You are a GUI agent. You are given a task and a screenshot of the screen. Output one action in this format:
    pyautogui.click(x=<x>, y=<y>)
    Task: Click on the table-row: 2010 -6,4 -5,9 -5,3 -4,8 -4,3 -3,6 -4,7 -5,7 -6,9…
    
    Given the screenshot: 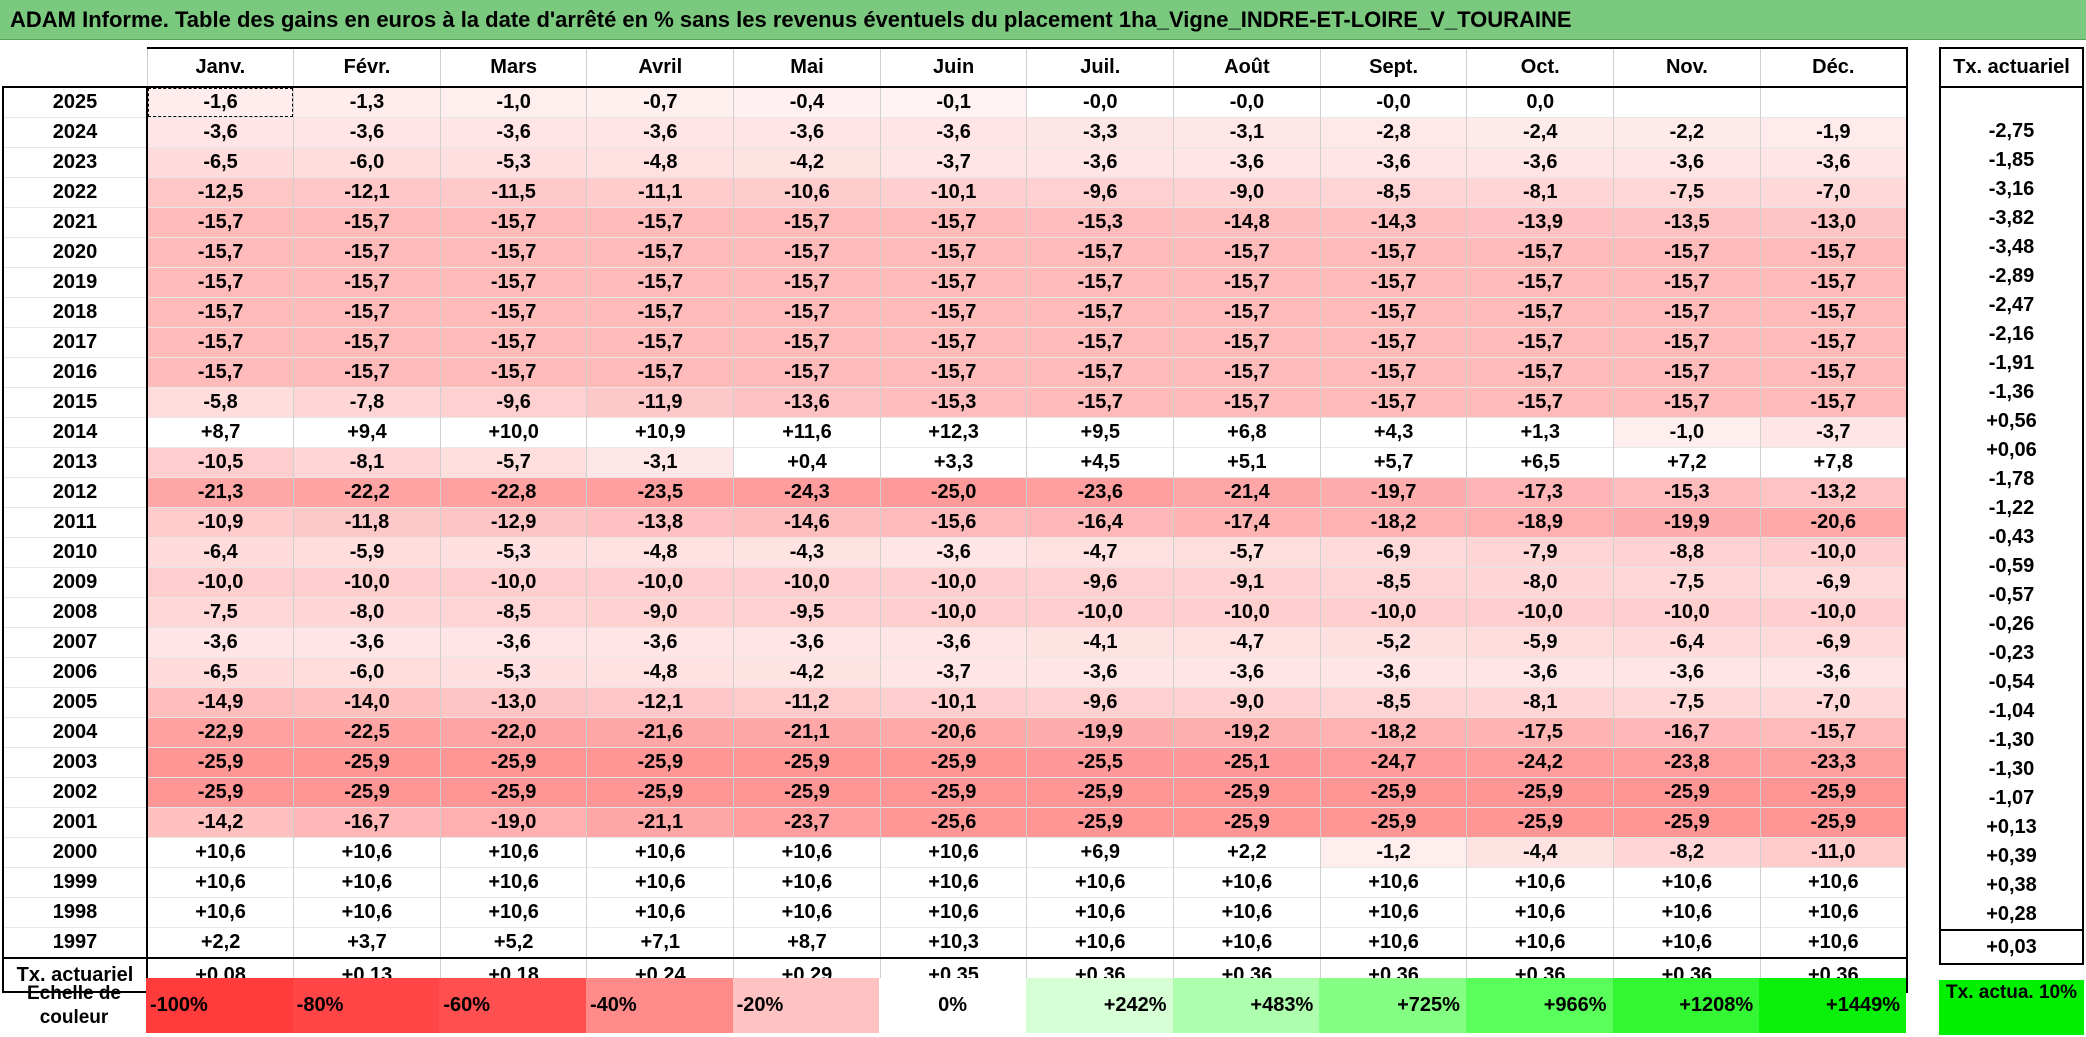 What is the action you would take?
    pyautogui.click(x=955, y=552)
    